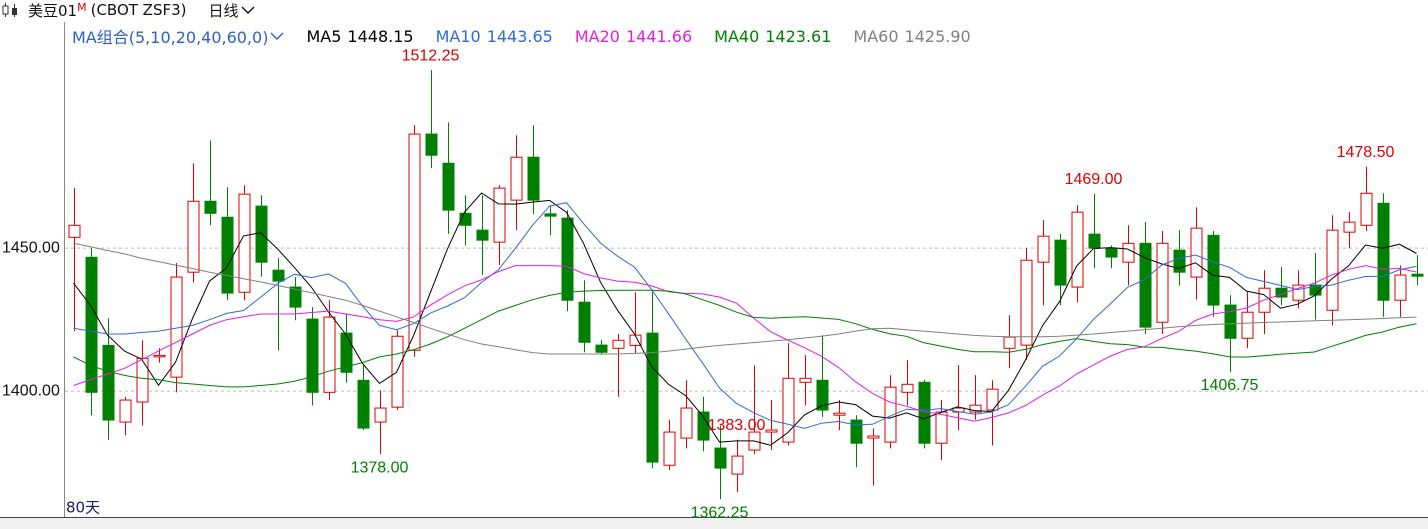 The height and width of the screenshot is (529, 1428). I want to click on instrument-title: 美豆01, so click(53, 10).